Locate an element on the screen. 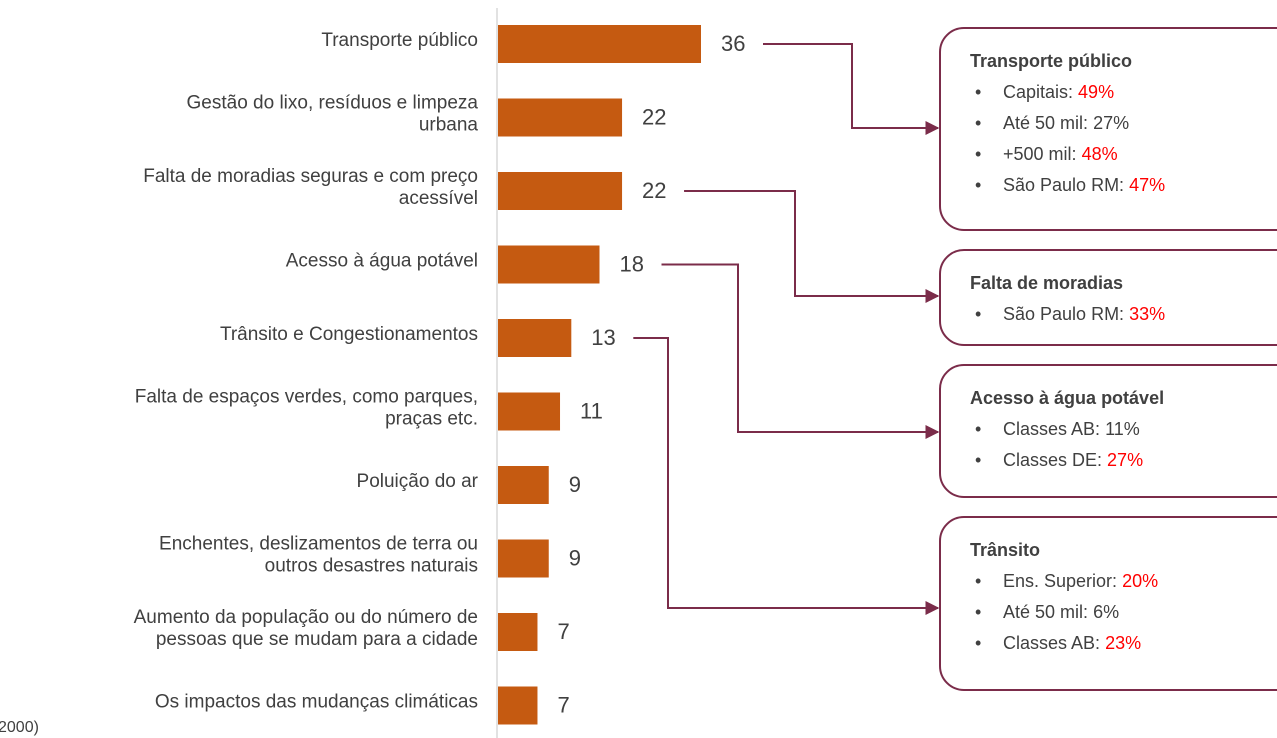 The width and height of the screenshot is (1277, 738). category-label: Acesso à água potável is located at coordinates (382, 261).